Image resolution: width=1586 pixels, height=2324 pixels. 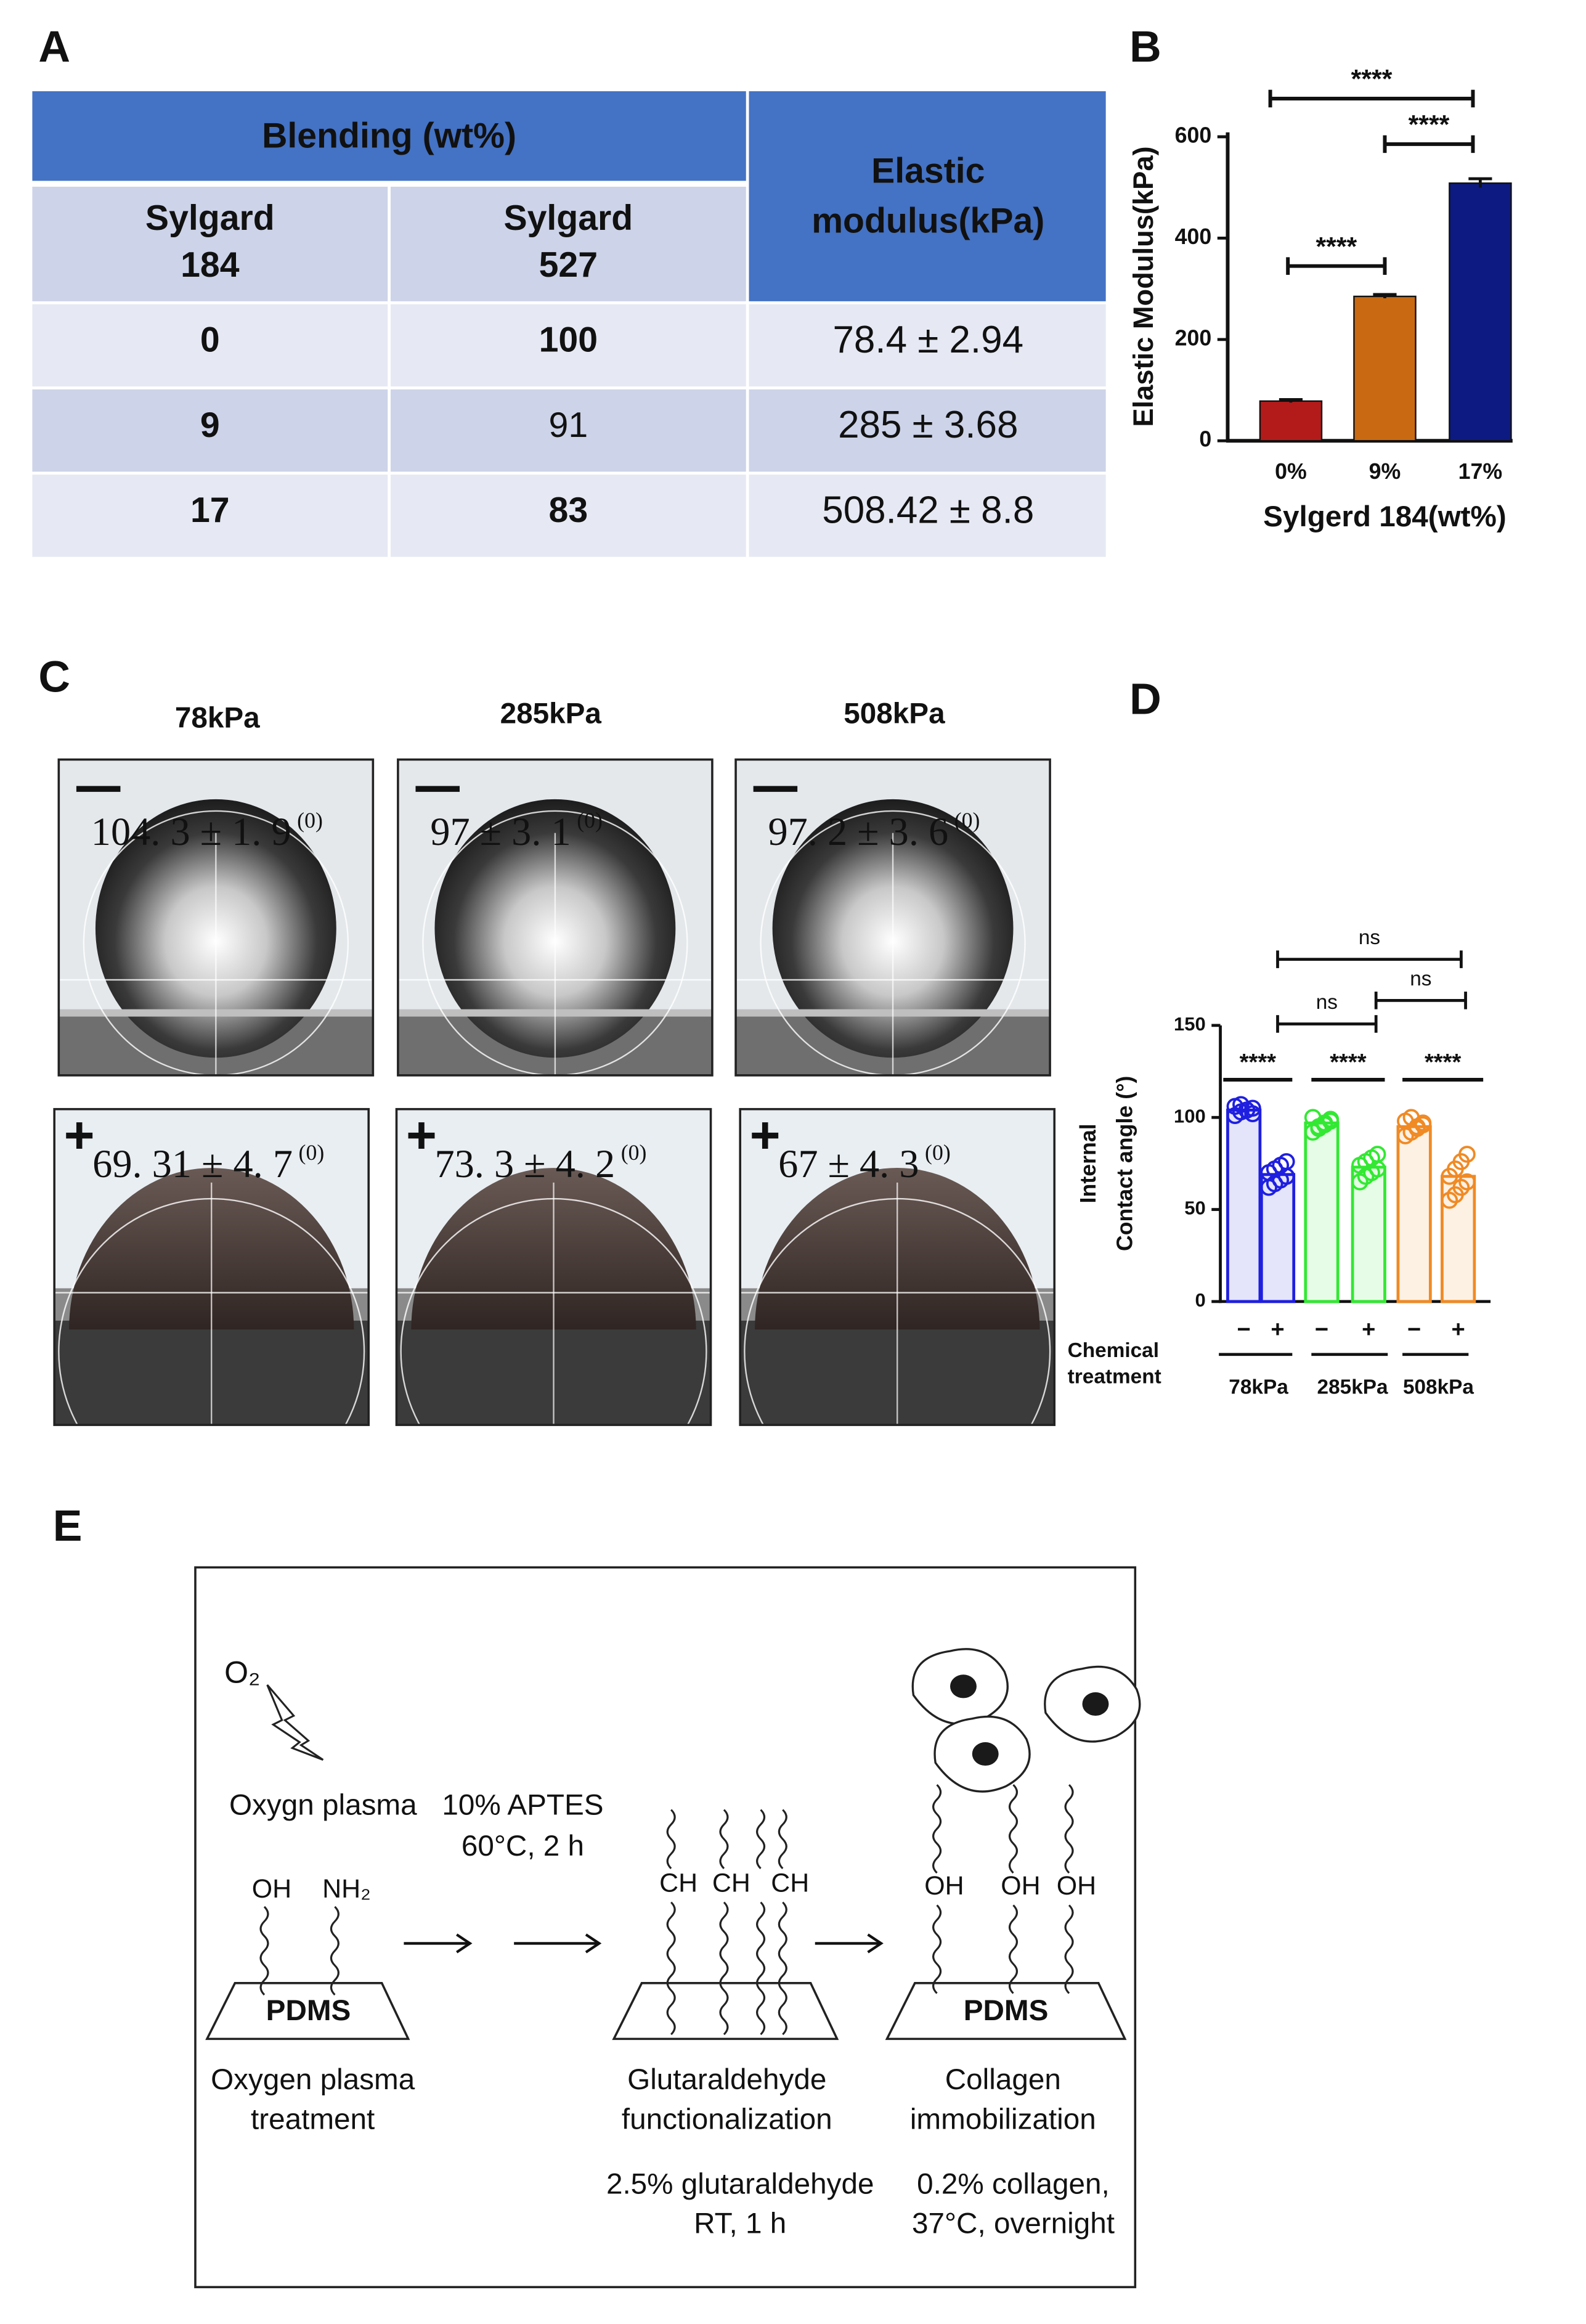 What do you see at coordinates (568, 425) in the screenshot?
I see `table-value: 91` at bounding box center [568, 425].